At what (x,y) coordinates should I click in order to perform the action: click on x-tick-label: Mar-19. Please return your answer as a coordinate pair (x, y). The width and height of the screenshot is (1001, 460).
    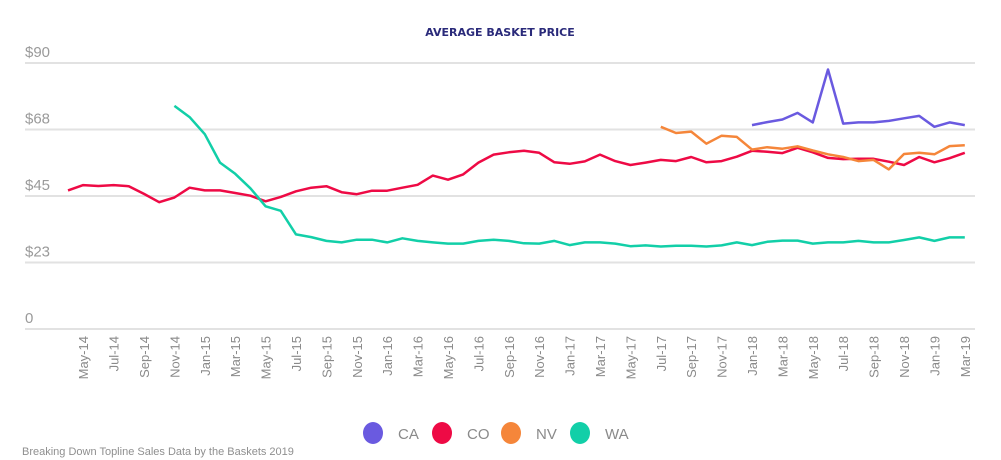
    Looking at the image, I should click on (965, 356).